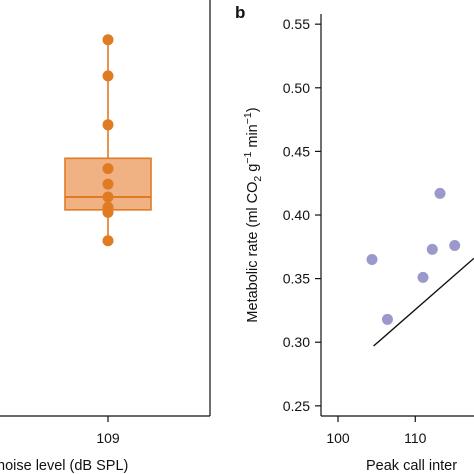  I want to click on panel-b-y-axis-label: Metabolic rate (ml CO2 g−1 min−1), so click(253, 214).